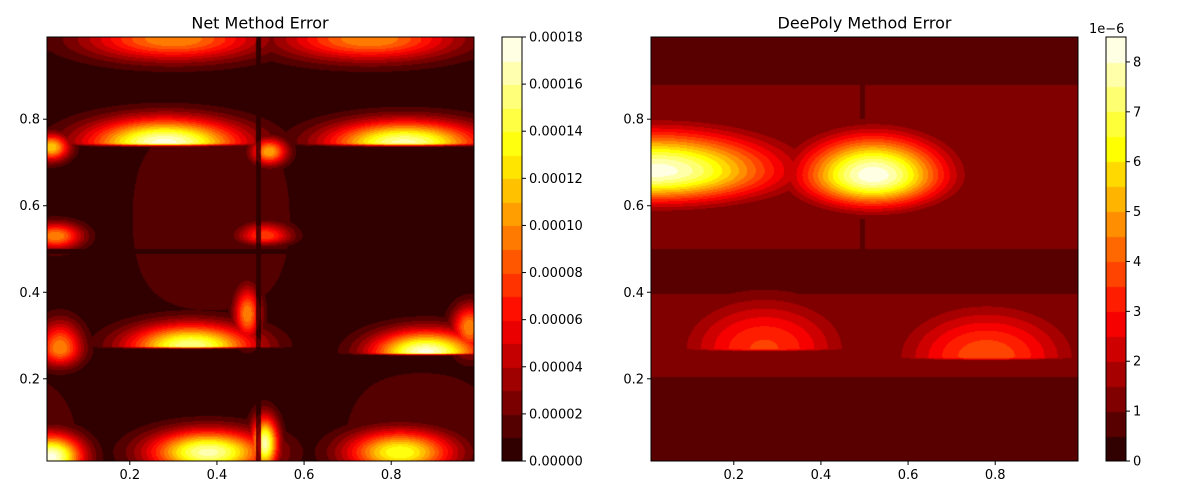  Describe the element at coordinates (556, 226) in the screenshot. I see `colorbar-tick-label: 0.00010` at that location.